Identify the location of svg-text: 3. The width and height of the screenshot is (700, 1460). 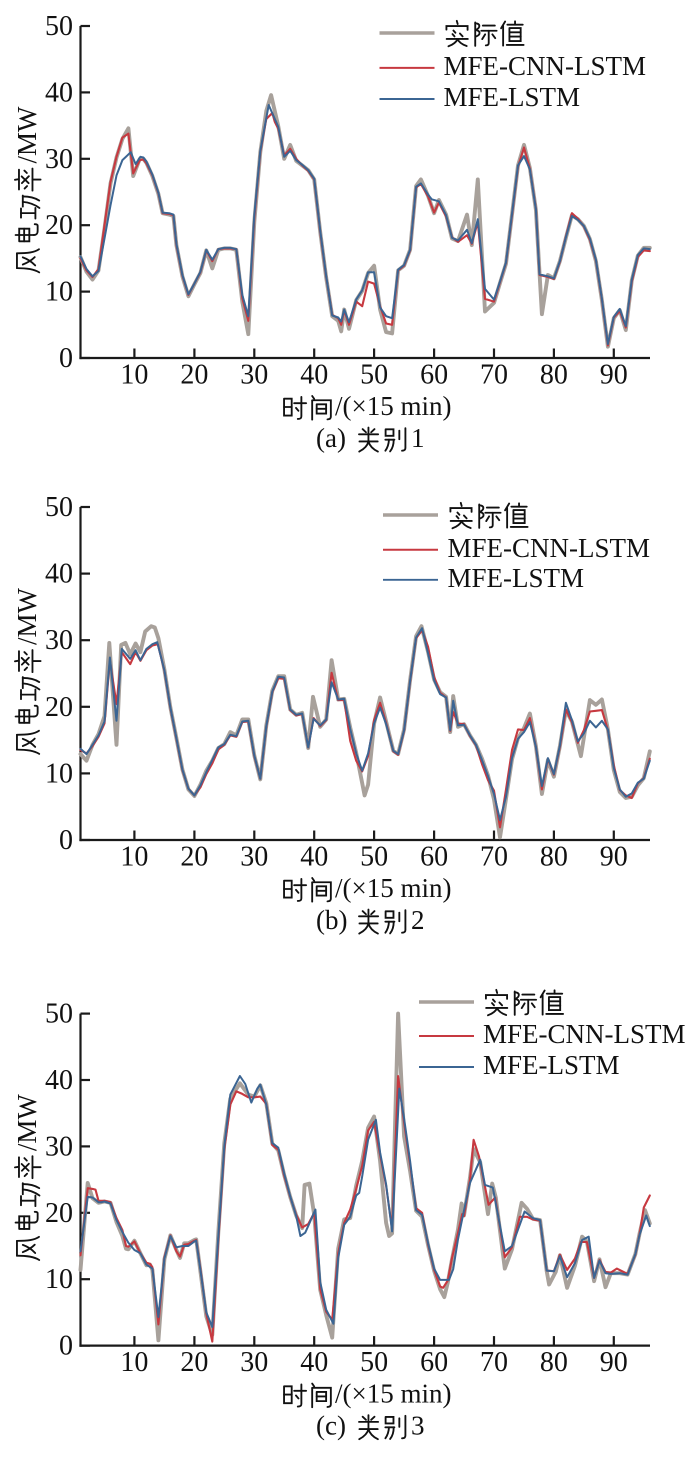
(418, 1426).